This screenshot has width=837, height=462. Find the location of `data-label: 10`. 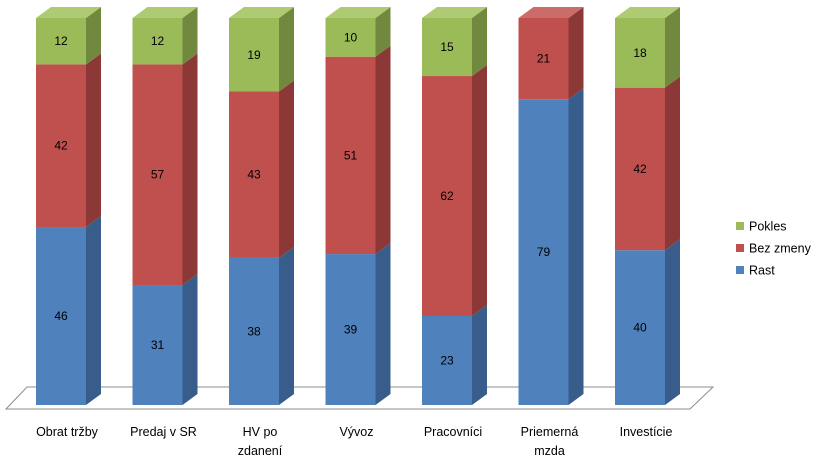

data-label: 10 is located at coordinates (351, 37).